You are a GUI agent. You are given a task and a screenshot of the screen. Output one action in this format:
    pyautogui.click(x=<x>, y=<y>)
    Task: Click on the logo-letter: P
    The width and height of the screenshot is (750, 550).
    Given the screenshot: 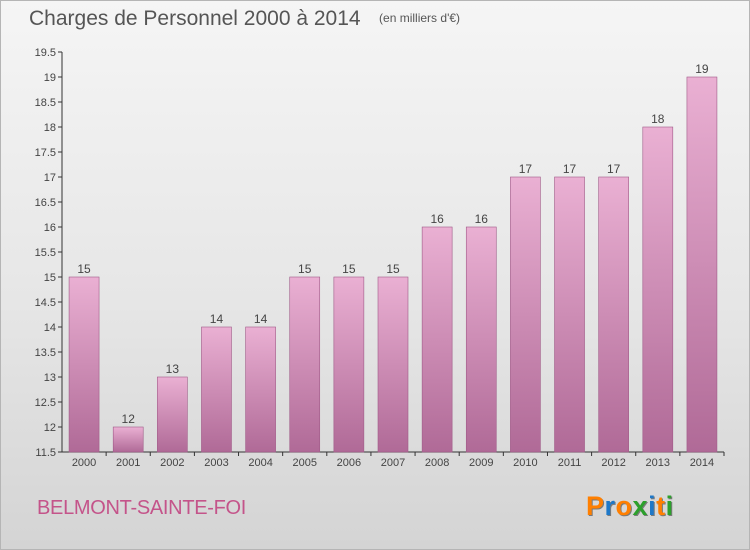 What is the action you would take?
    pyautogui.click(x=595, y=506)
    